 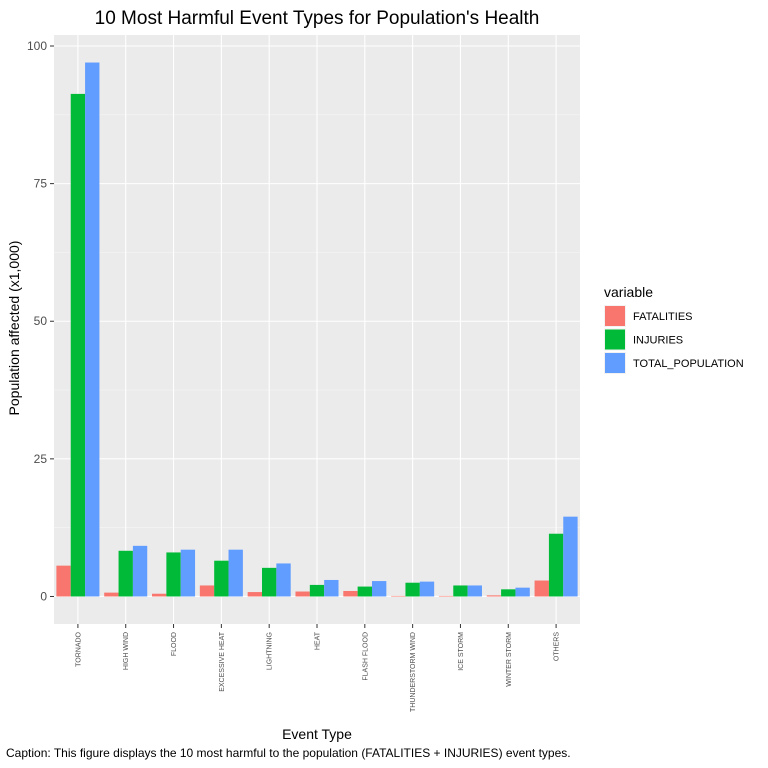 What do you see at coordinates (658, 341) in the screenshot?
I see `legend-label: INJURIES` at bounding box center [658, 341].